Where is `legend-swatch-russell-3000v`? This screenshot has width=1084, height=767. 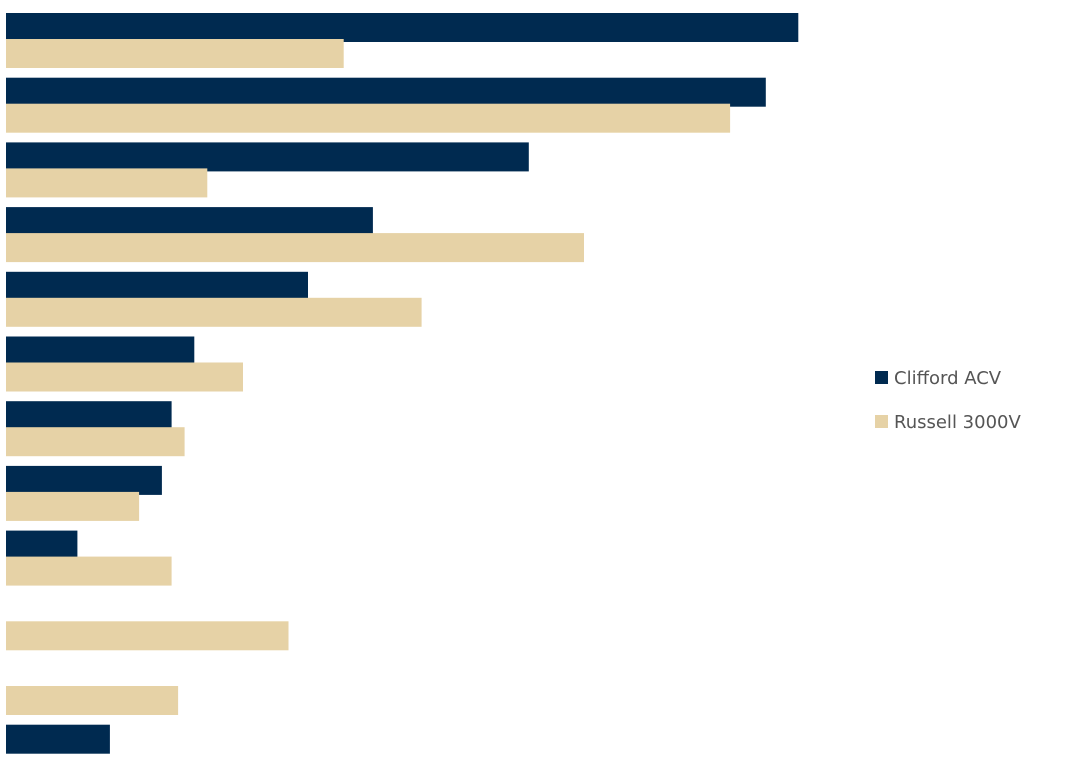 legend-swatch-russell-3000v is located at coordinates (881, 421).